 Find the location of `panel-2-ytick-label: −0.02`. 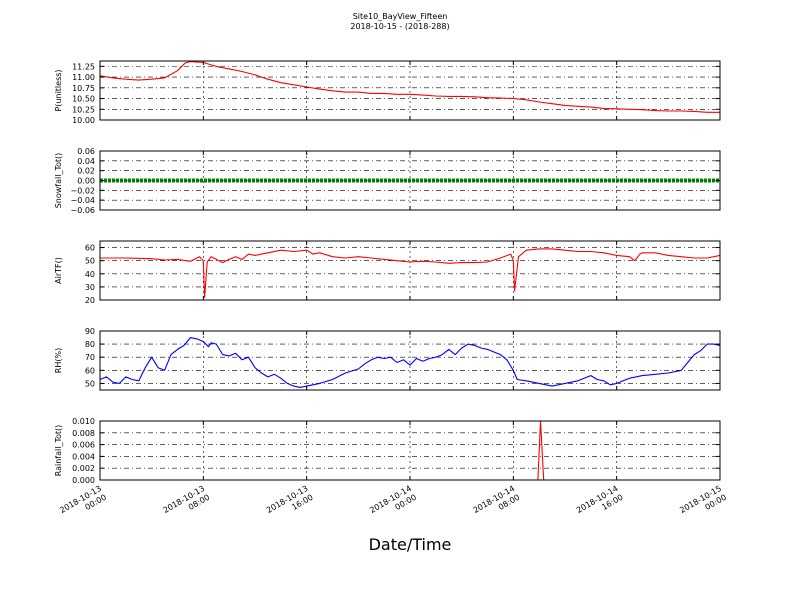

panel-2-ytick-label: −0.02 is located at coordinates (82, 190).